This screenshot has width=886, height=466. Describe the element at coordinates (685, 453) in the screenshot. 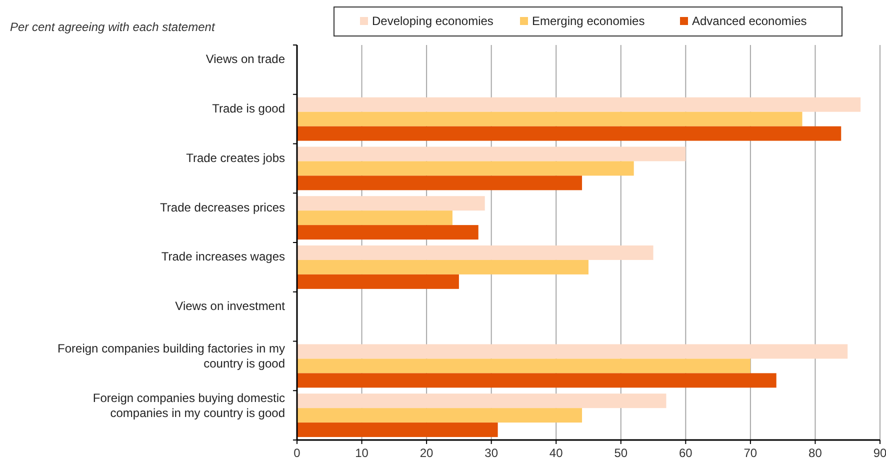

I see `x-tick-label: 60` at that location.